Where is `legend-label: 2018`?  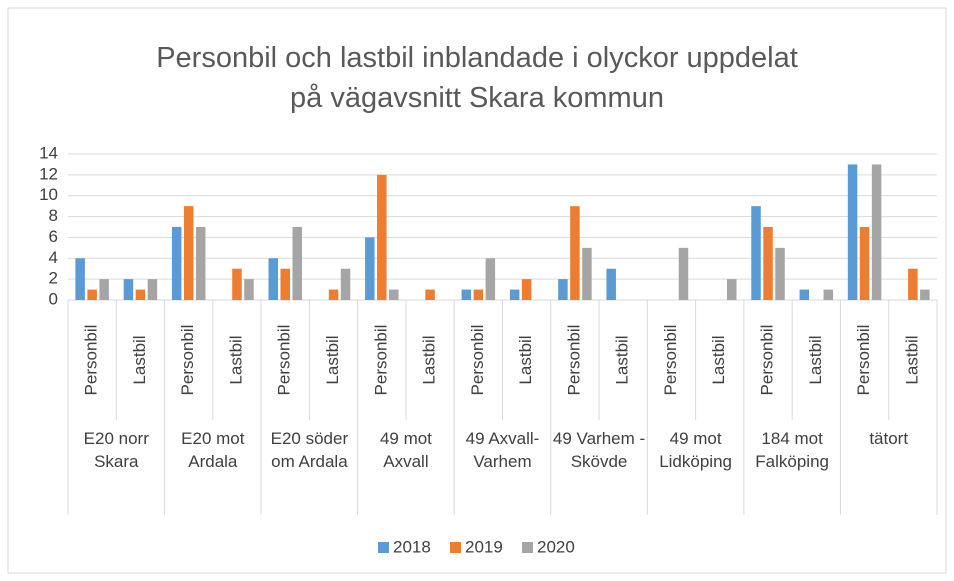 legend-label: 2018 is located at coordinates (412, 546).